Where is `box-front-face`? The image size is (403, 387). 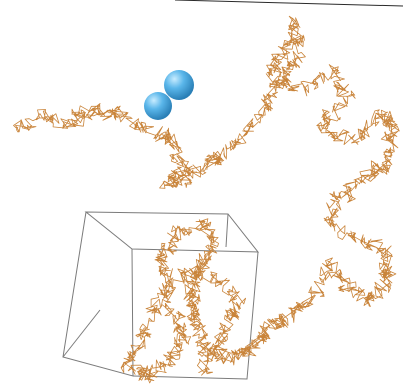 box-front-face is located at coordinates (98, 294).